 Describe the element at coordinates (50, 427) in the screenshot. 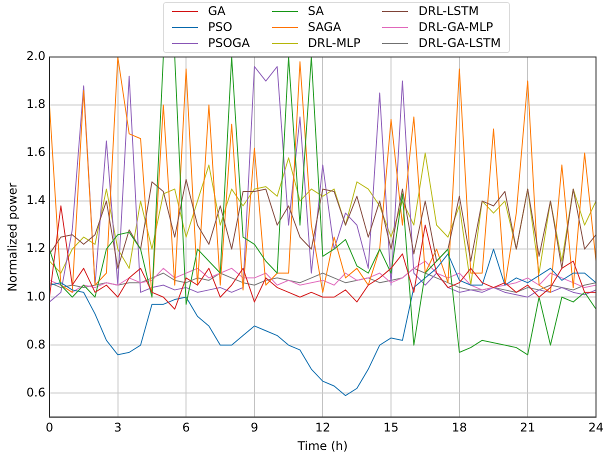

I see `x-tick-label: 0` at that location.